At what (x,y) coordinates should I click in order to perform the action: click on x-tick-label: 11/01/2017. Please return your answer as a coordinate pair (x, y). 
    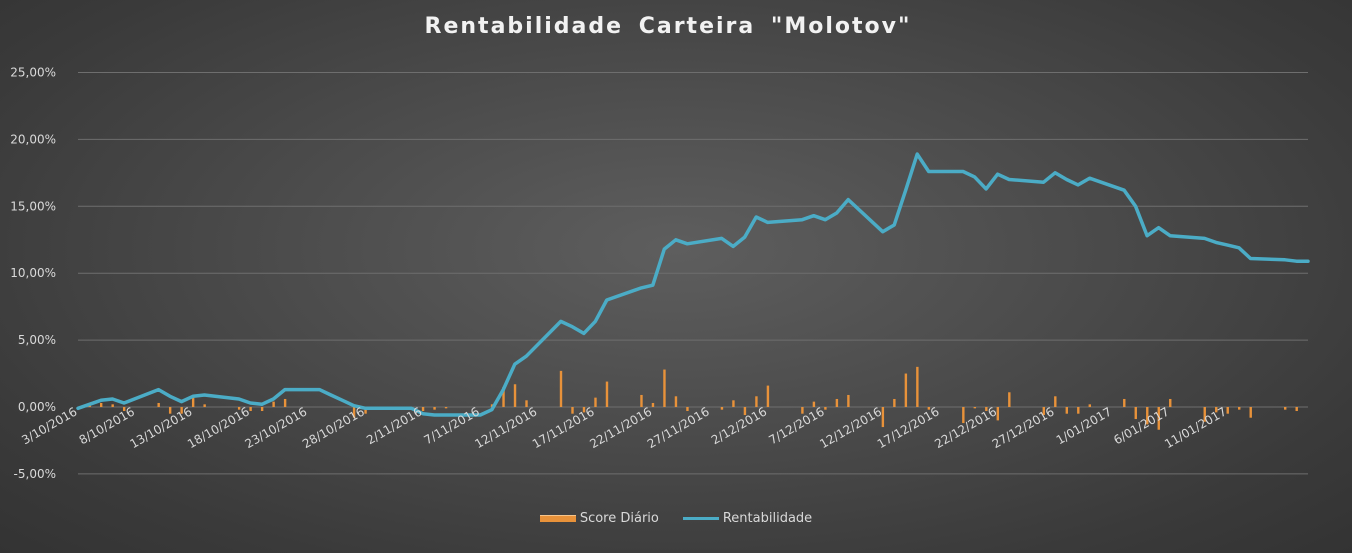
    Looking at the image, I should click on (1195, 427).